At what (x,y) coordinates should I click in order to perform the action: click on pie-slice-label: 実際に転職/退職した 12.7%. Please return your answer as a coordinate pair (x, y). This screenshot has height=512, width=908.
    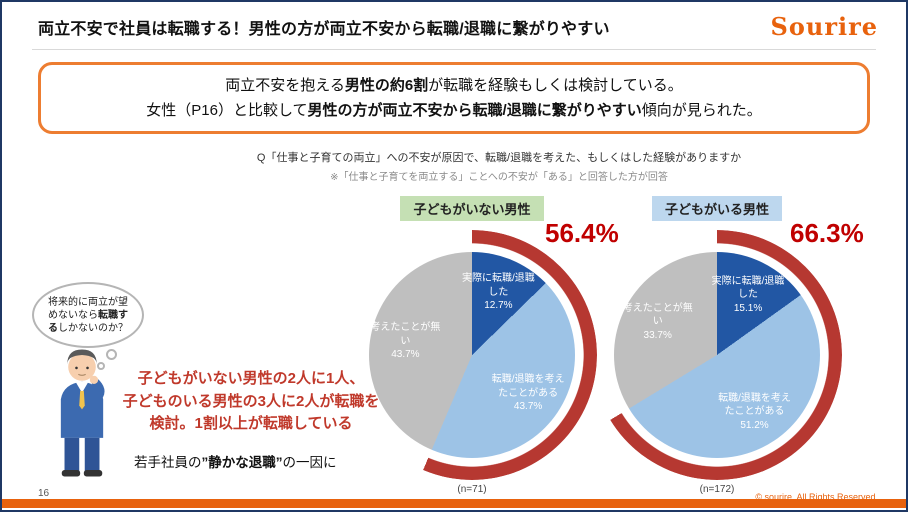
    Looking at the image, I should click on (498, 292).